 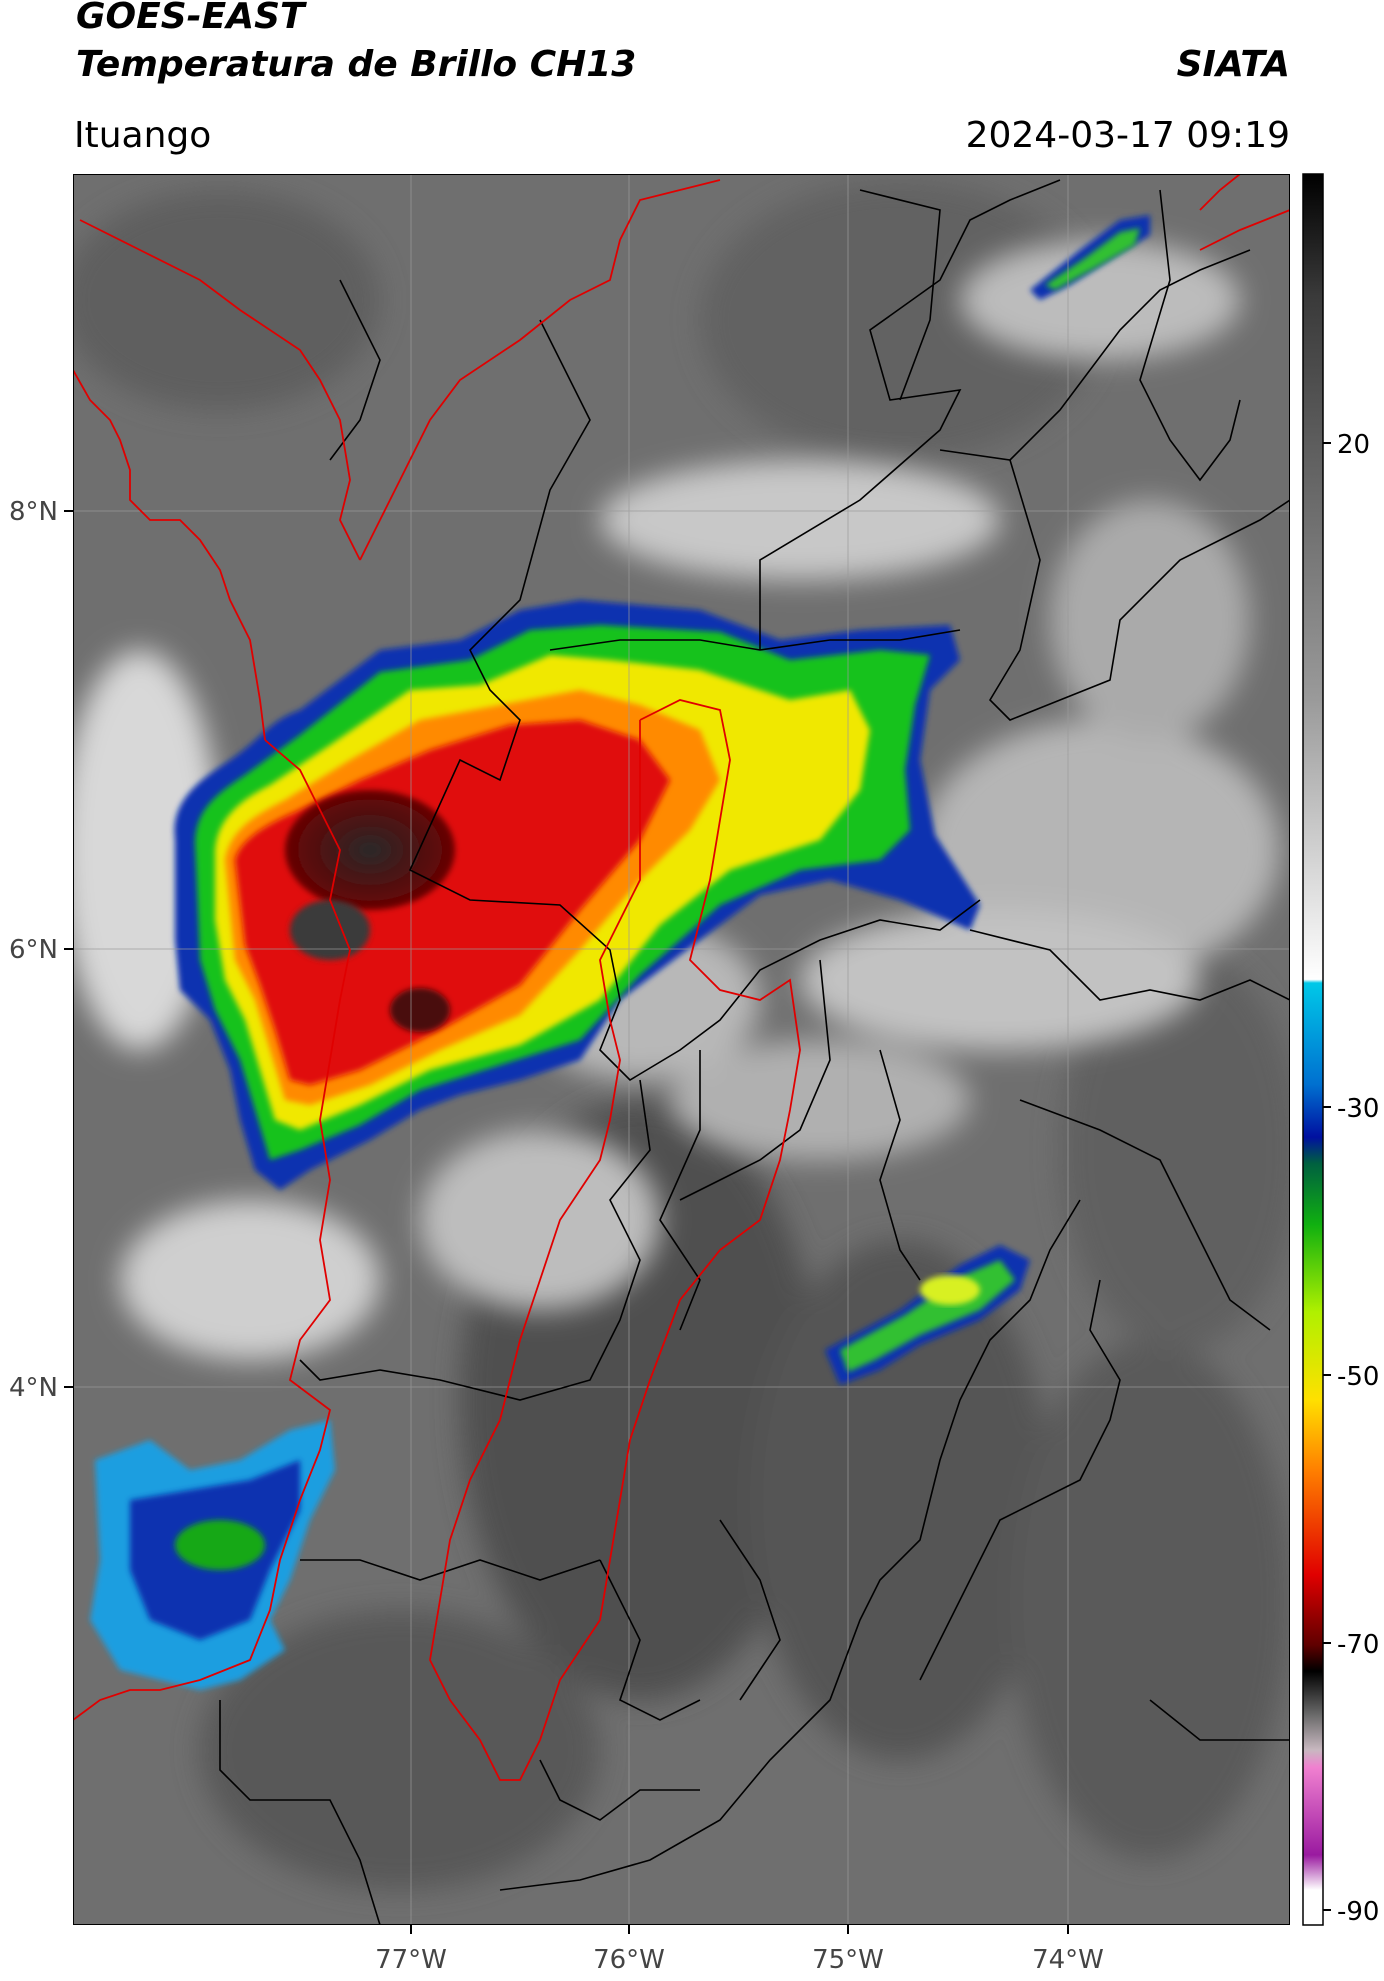 What do you see at coordinates (629, 1960) in the screenshot?
I see `lon-tick-76w: 76°W` at bounding box center [629, 1960].